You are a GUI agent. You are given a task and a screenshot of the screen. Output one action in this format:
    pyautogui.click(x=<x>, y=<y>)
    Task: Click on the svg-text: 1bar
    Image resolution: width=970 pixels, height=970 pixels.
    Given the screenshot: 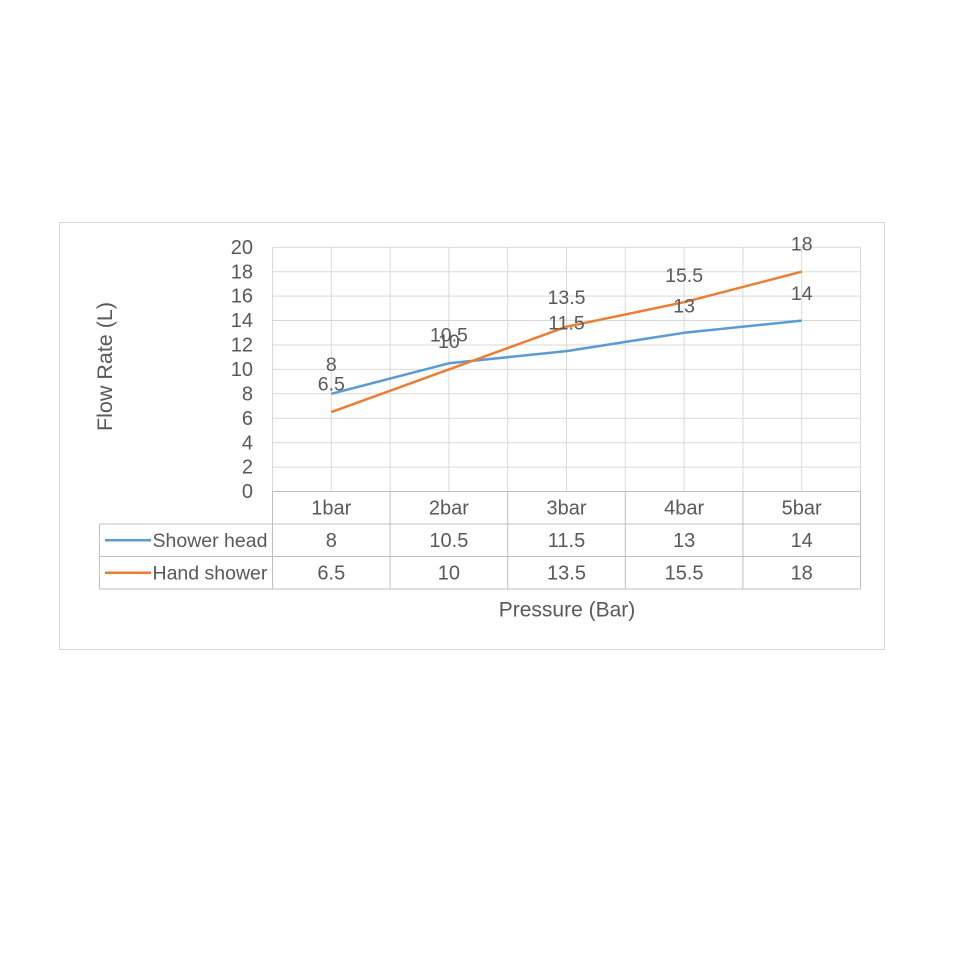 What is the action you would take?
    pyautogui.click(x=331, y=508)
    